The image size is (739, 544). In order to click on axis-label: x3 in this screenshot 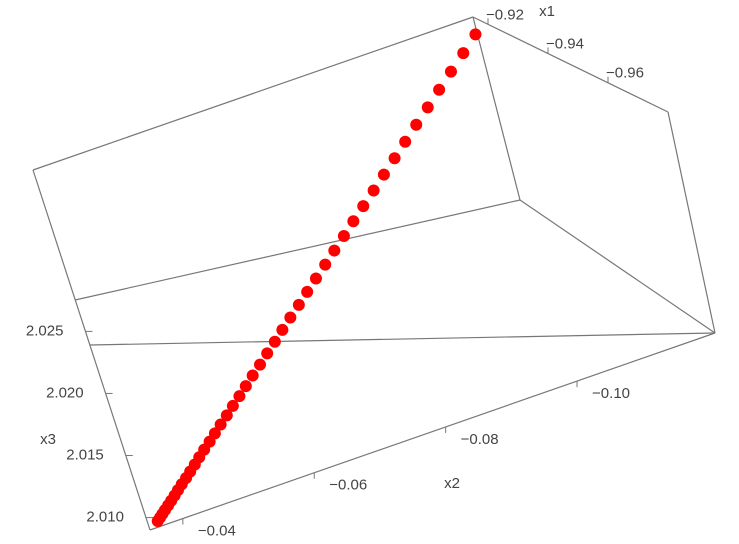, I will do `click(48, 439)`.